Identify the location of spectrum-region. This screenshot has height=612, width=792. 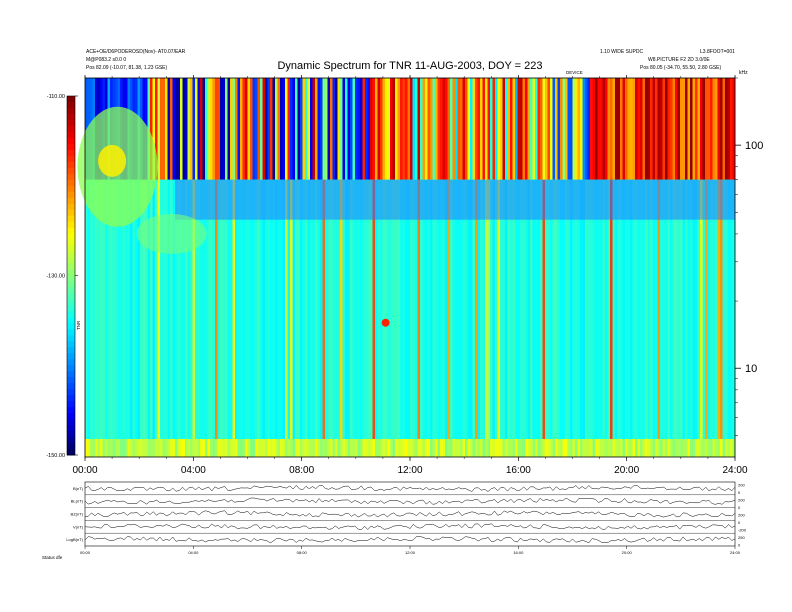
(171, 233).